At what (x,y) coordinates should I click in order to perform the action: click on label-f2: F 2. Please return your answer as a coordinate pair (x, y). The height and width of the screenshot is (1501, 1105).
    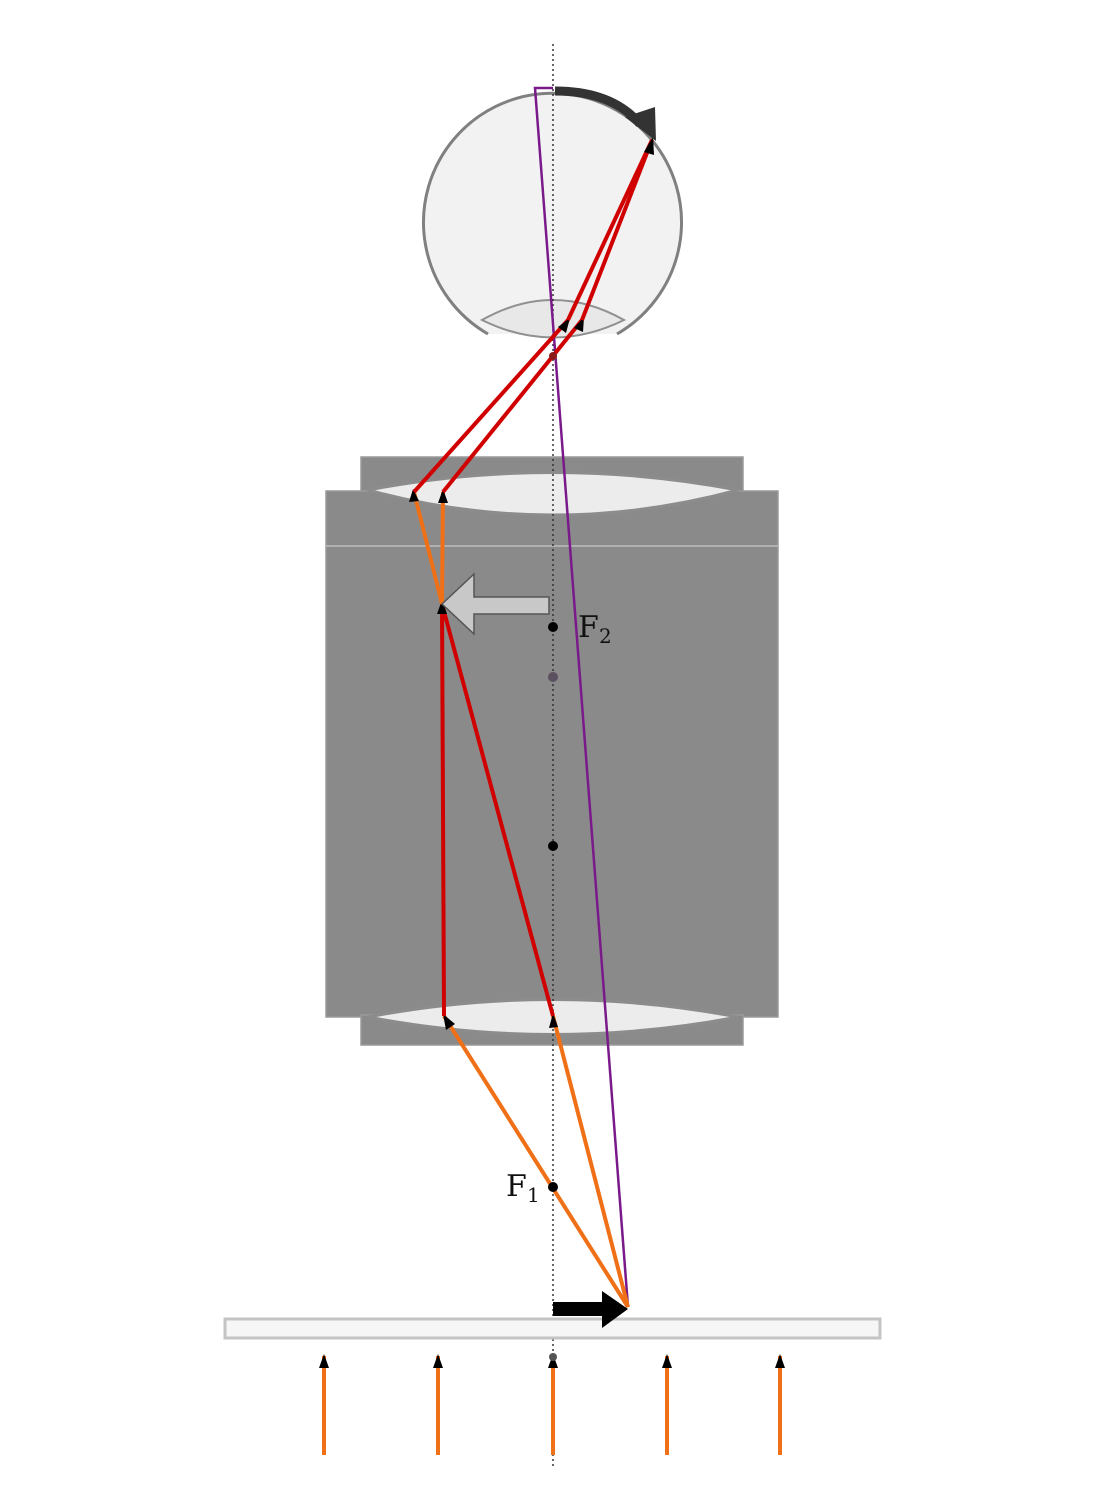
    Looking at the image, I should click on (595, 629).